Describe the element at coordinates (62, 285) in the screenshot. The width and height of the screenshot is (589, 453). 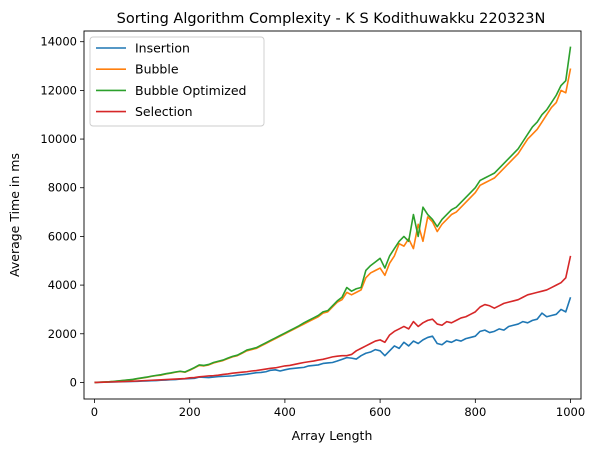
I see `y-tick-label: 4000` at that location.